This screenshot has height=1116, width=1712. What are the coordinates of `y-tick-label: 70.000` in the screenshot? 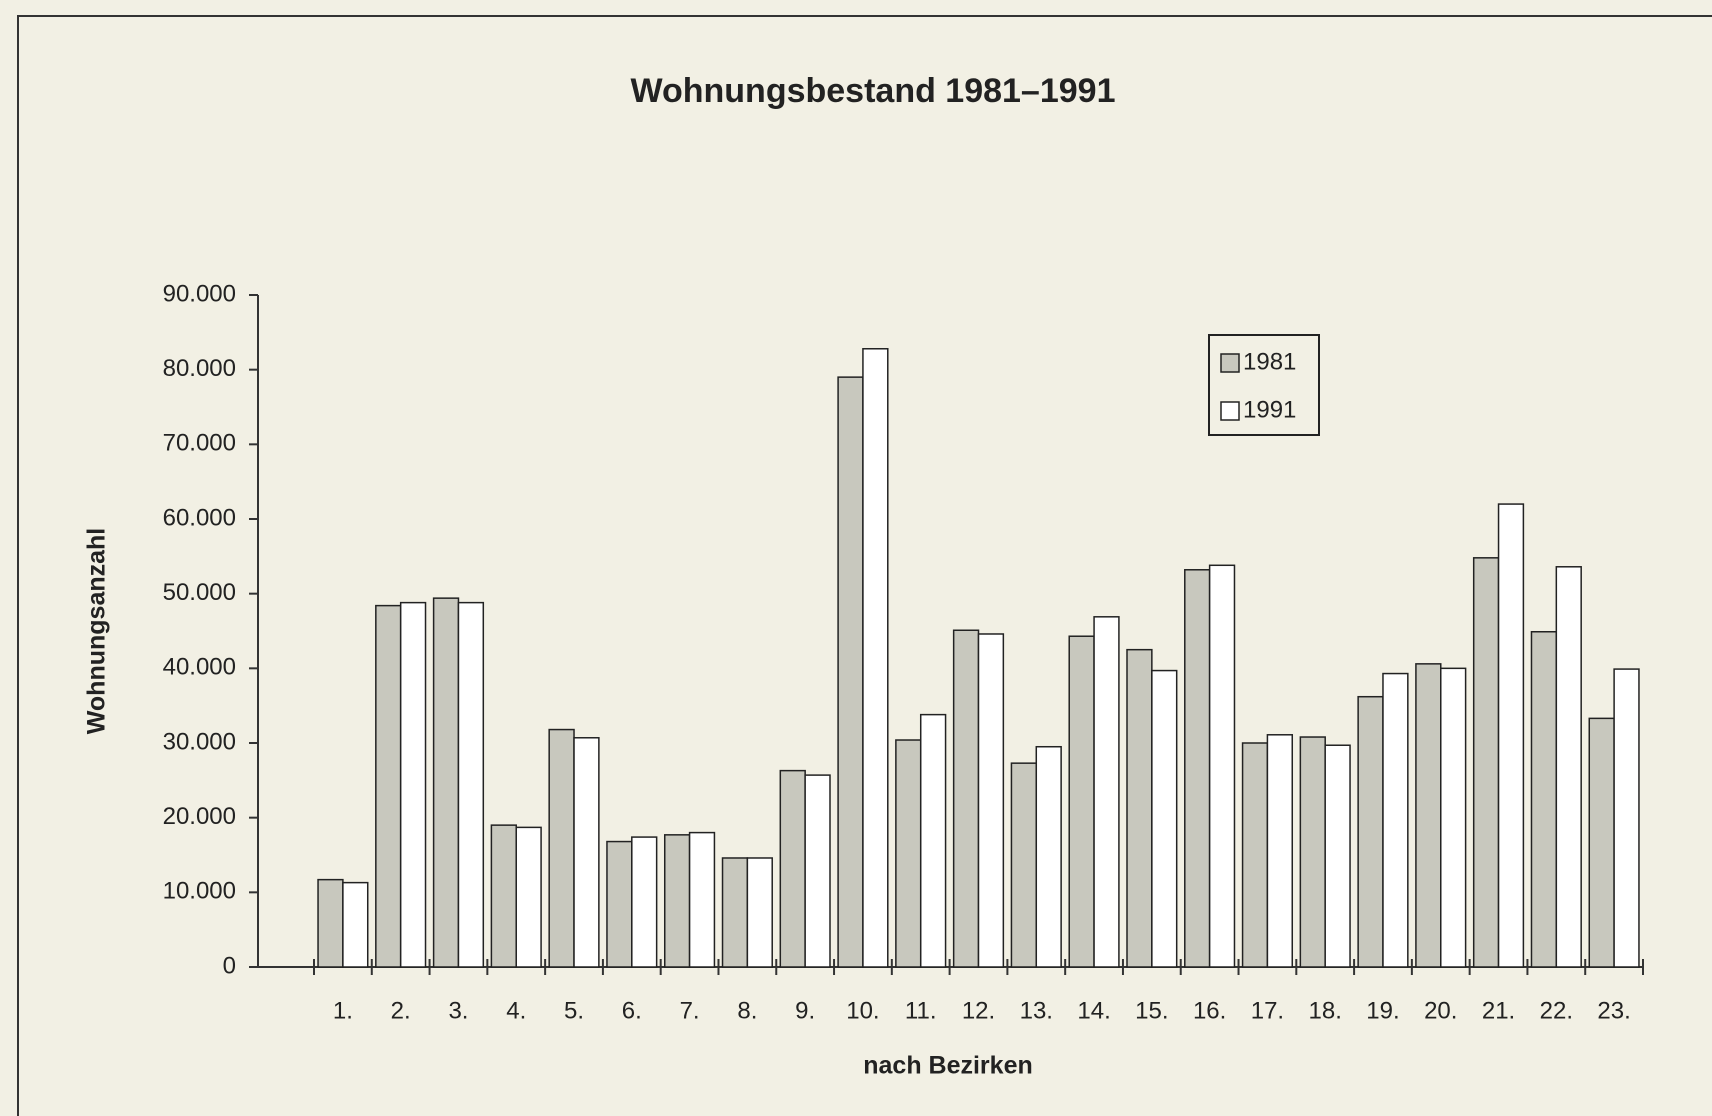 It's located at (199, 443).